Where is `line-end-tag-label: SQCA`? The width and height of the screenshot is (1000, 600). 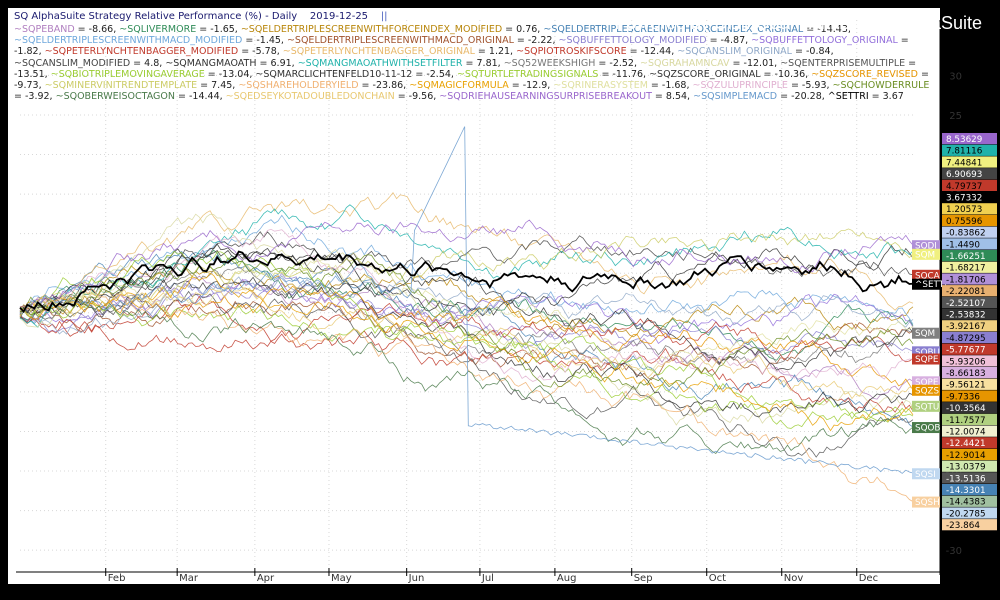 line-end-tag-label: SQCA is located at coordinates (927, 276).